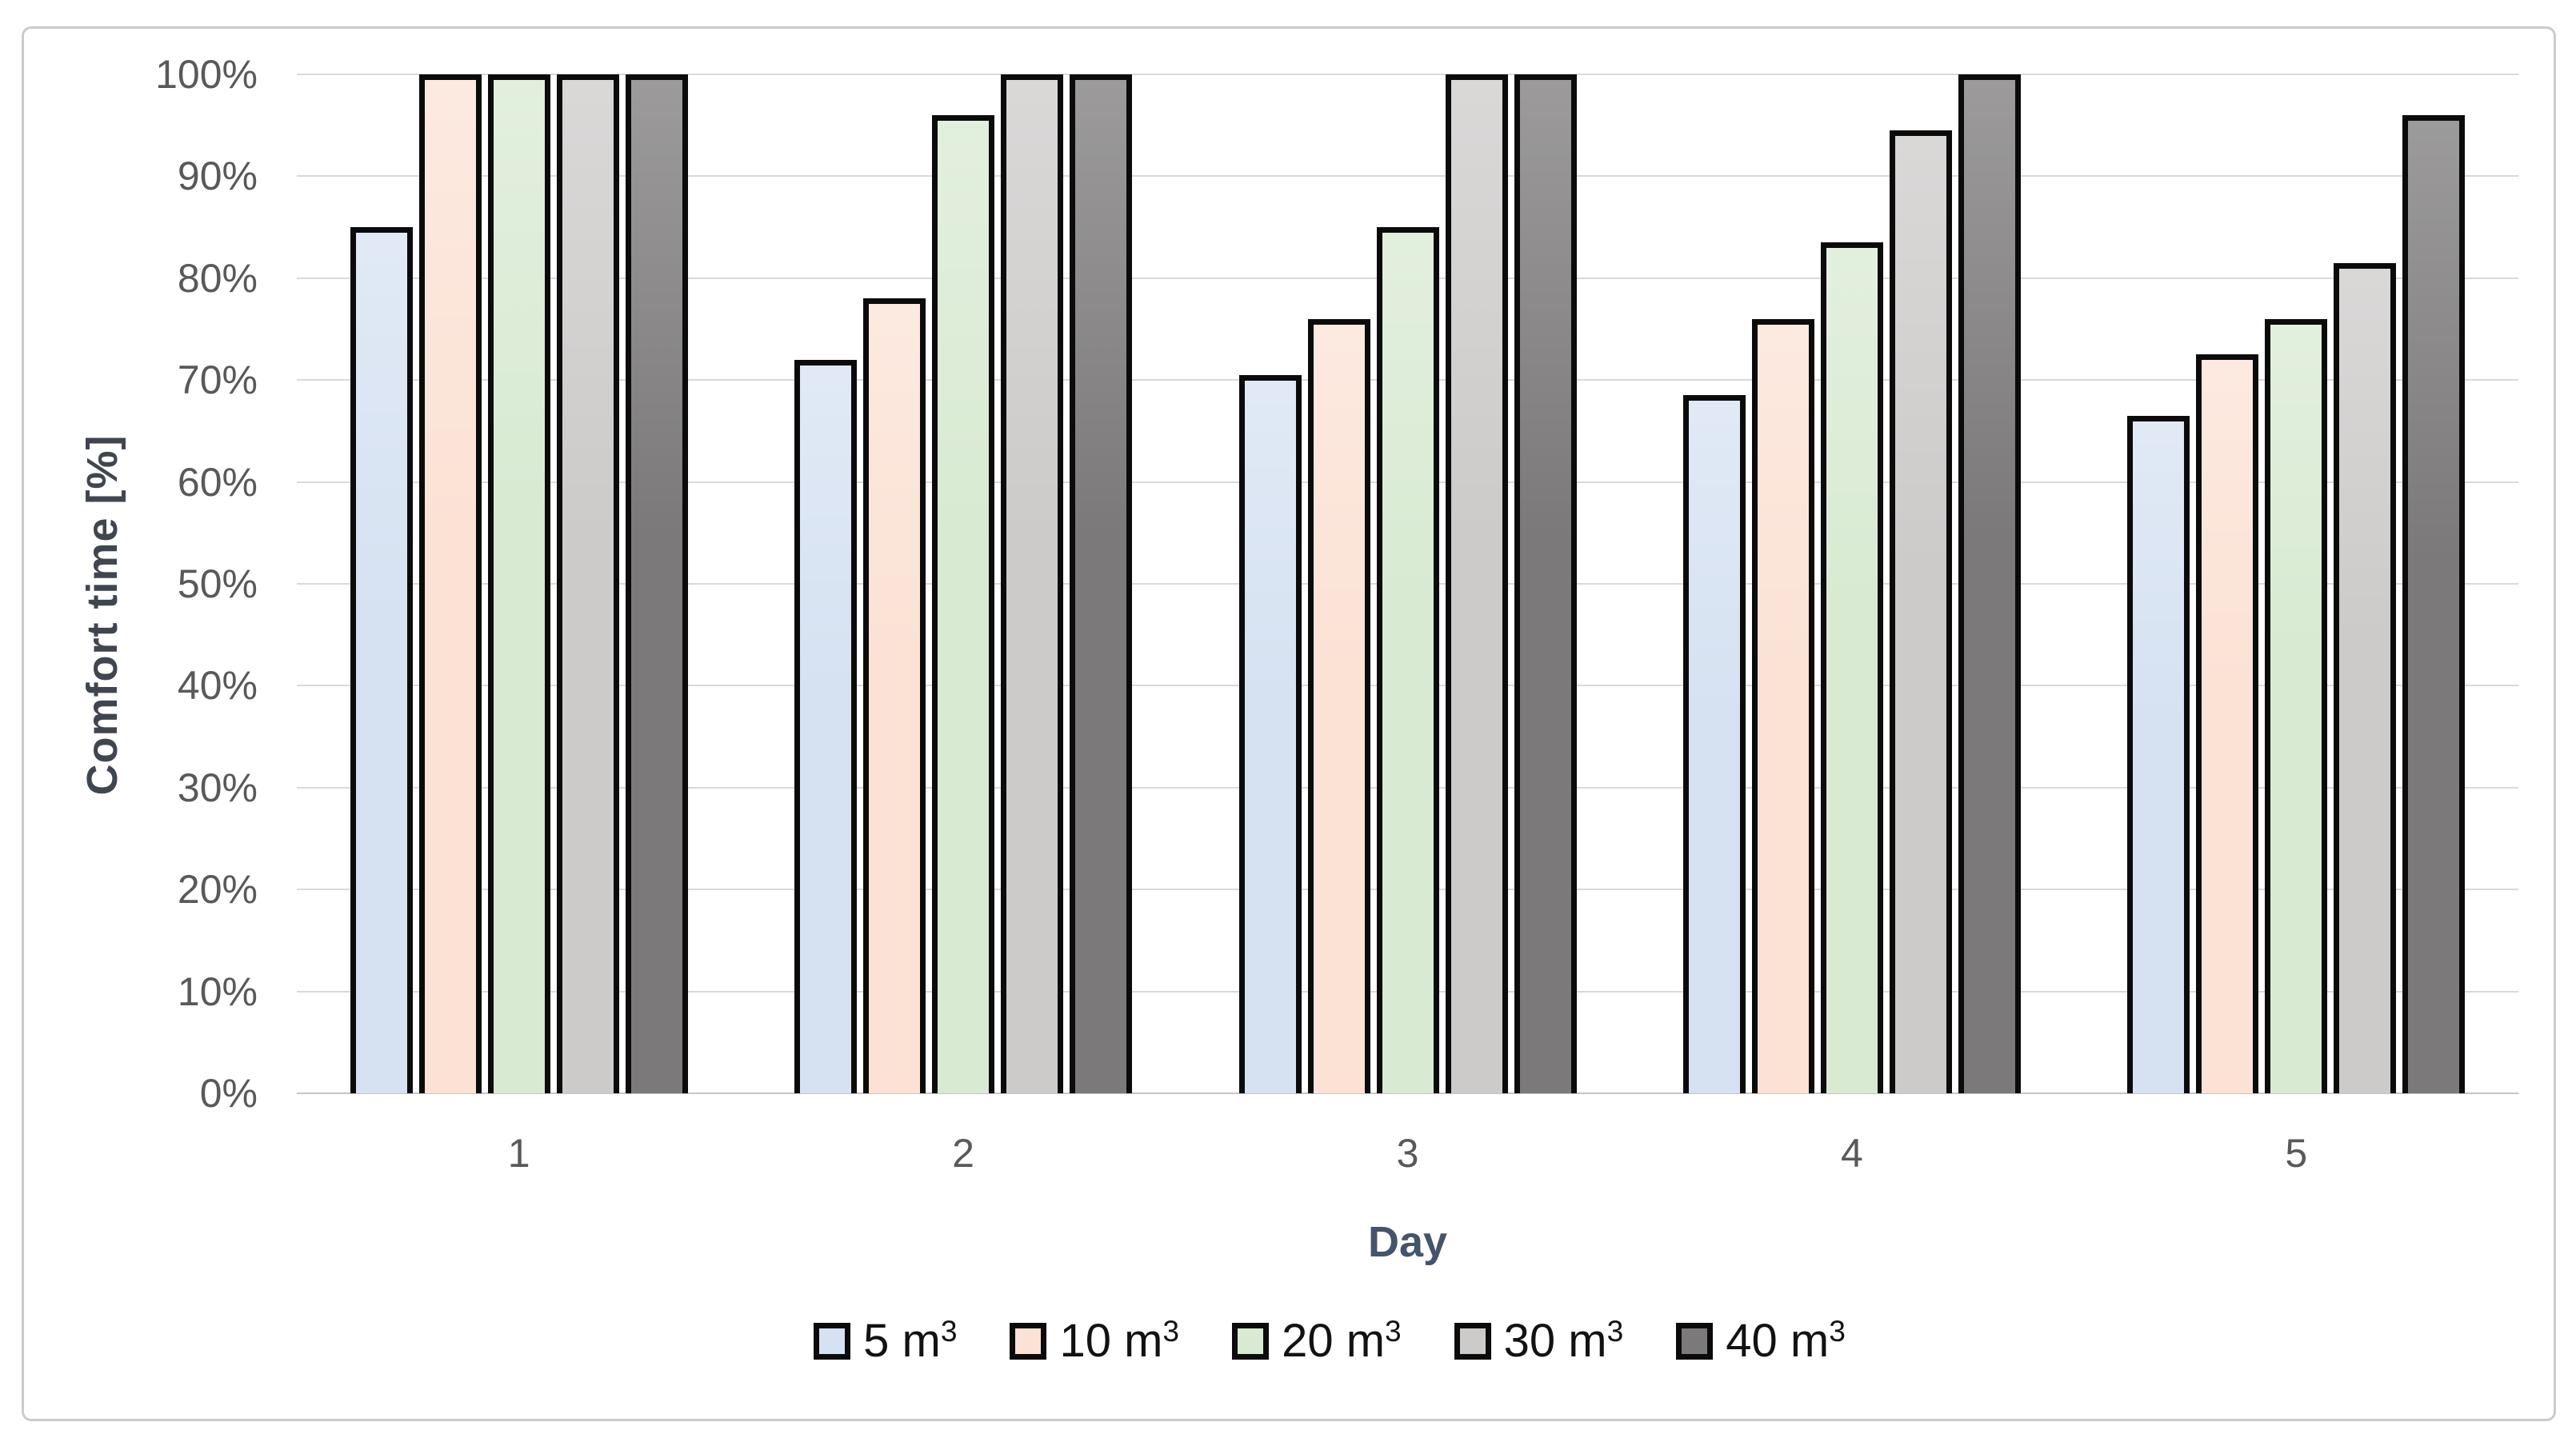 The width and height of the screenshot is (2576, 1446). What do you see at coordinates (1407, 1242) in the screenshot?
I see `x-axis-title: Day` at bounding box center [1407, 1242].